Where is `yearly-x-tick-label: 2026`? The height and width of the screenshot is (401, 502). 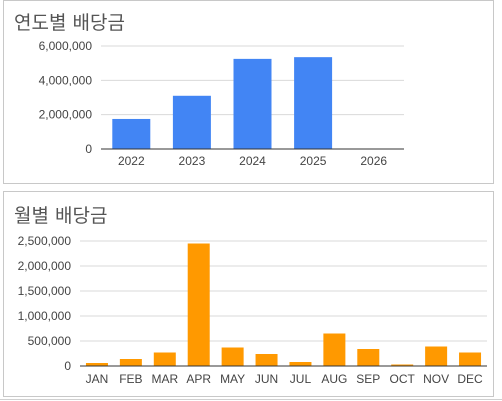
yearly-x-tick-label: 2026 is located at coordinates (373, 161).